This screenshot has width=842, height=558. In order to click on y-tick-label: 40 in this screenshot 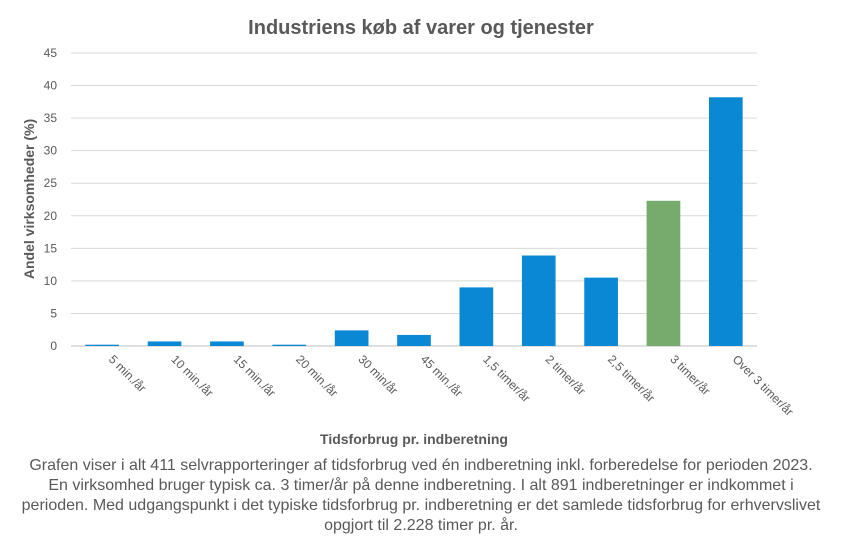, I will do `click(51, 86)`.